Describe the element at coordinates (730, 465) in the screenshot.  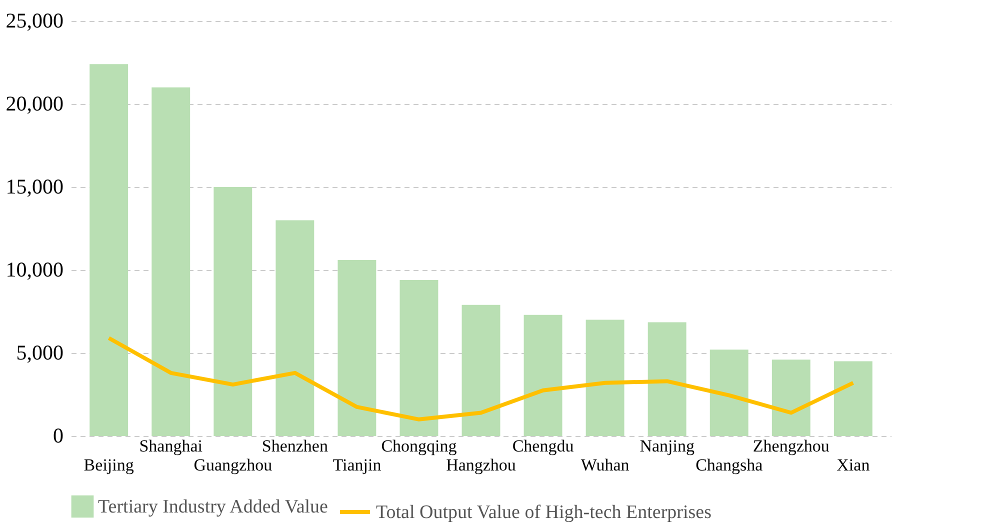
I see `x-tick-label: Changsha` at that location.